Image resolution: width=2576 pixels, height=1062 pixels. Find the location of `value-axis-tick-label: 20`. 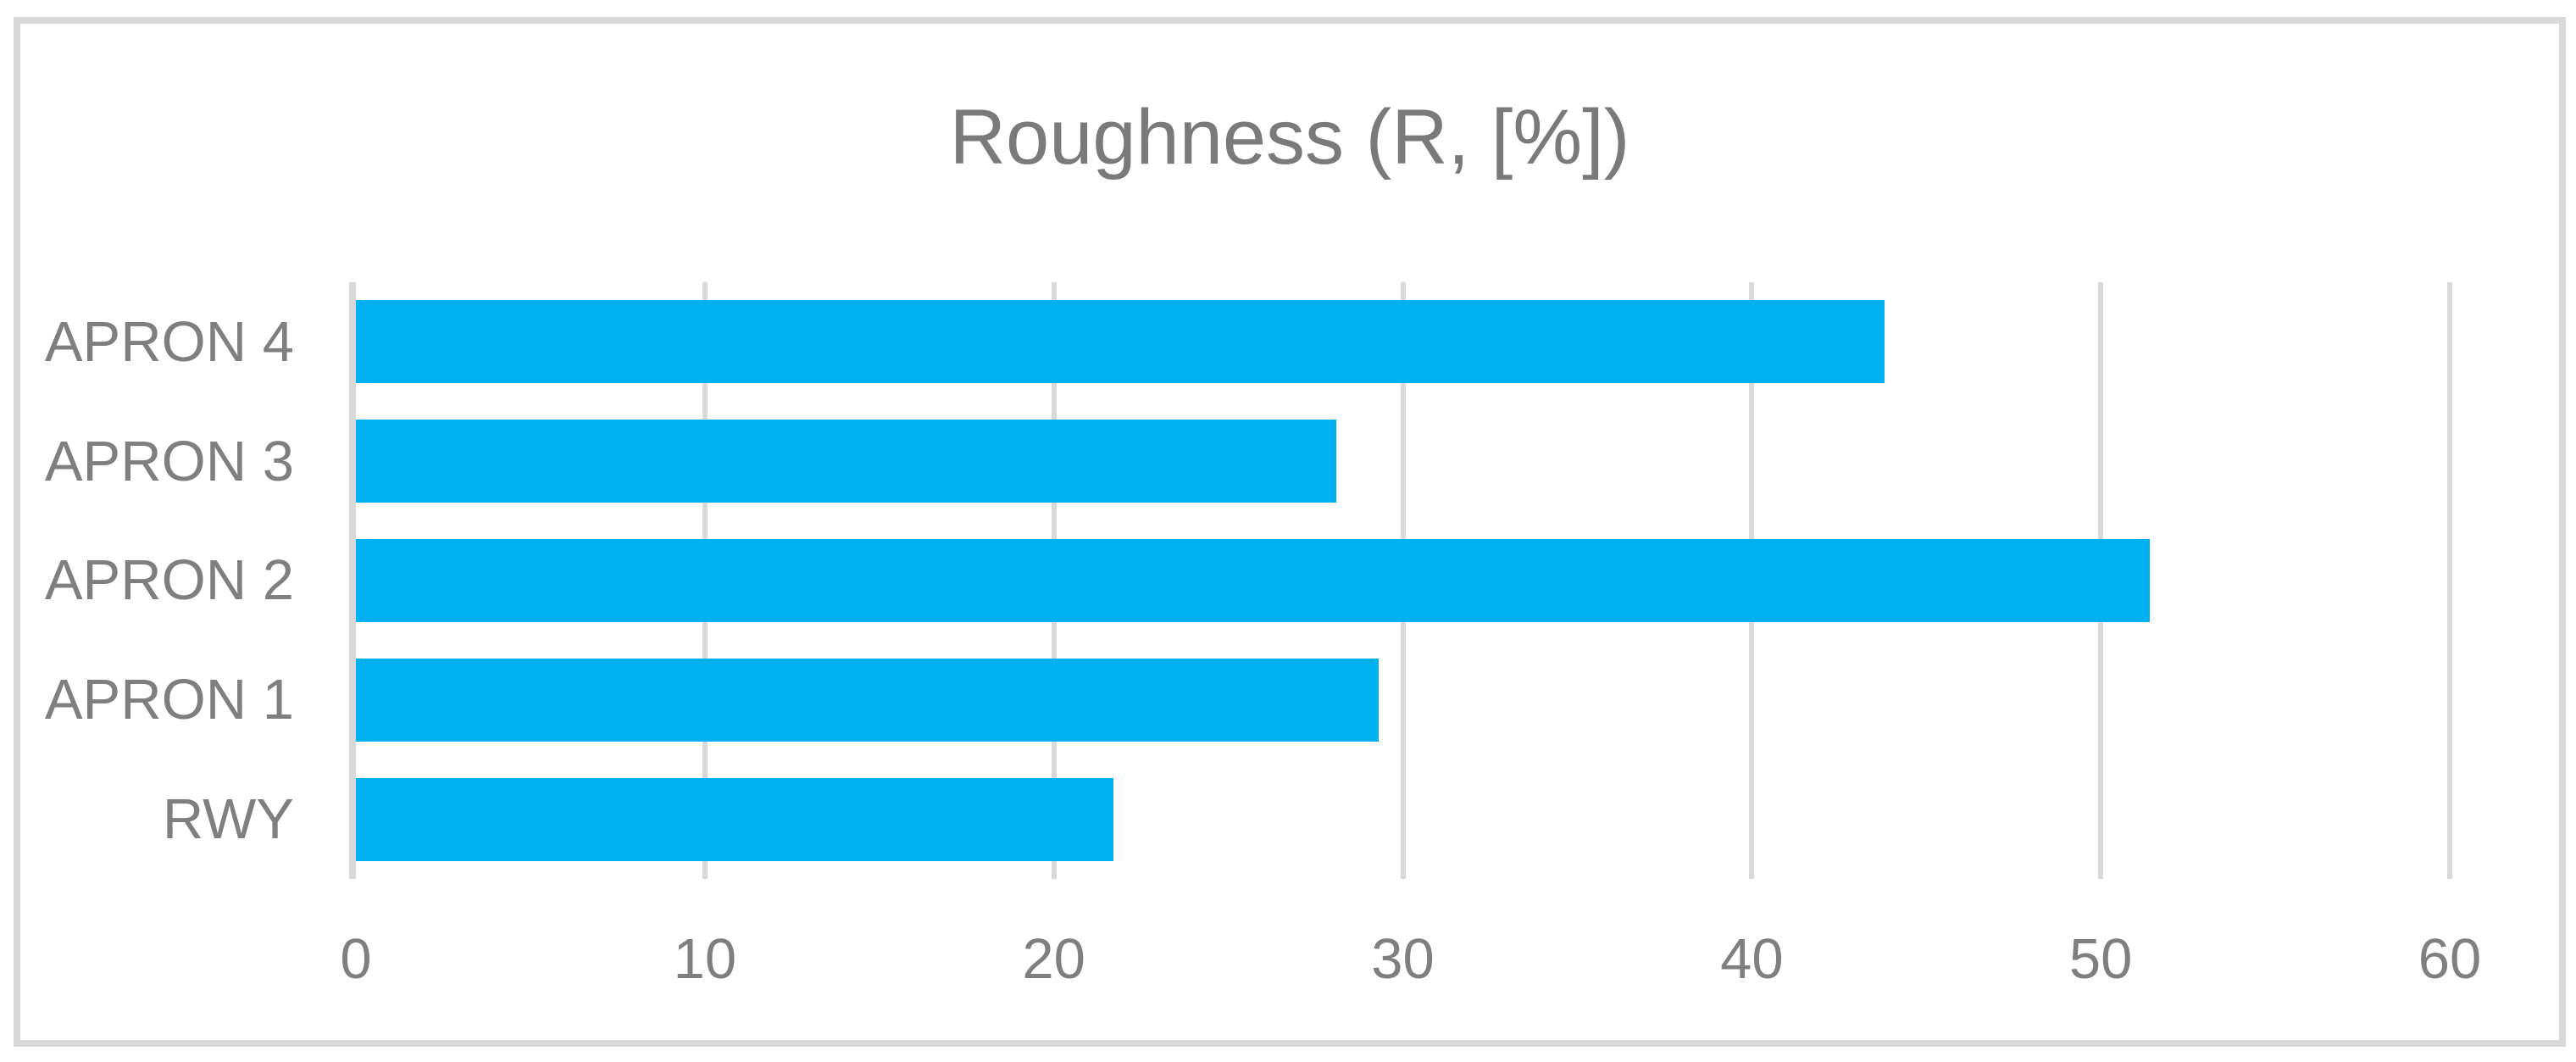

value-axis-tick-label: 20 is located at coordinates (1053, 959).